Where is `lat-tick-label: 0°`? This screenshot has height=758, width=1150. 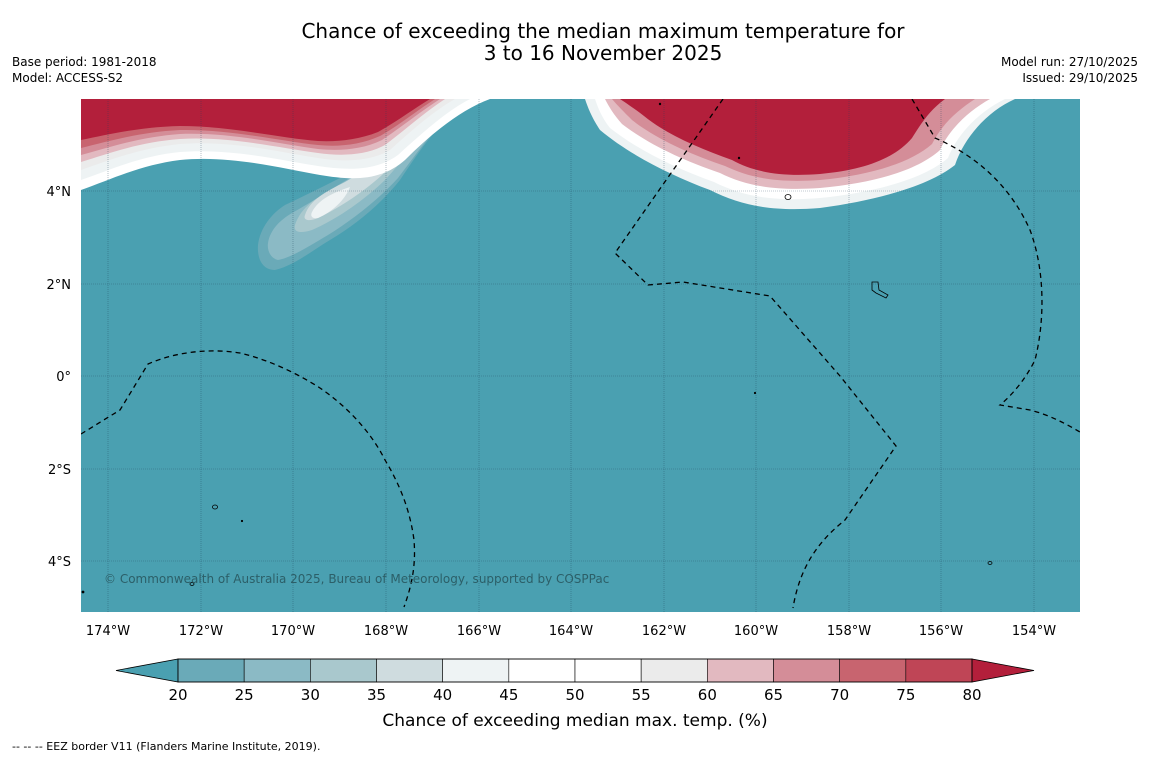
lat-tick-label: 0° is located at coordinates (63, 377).